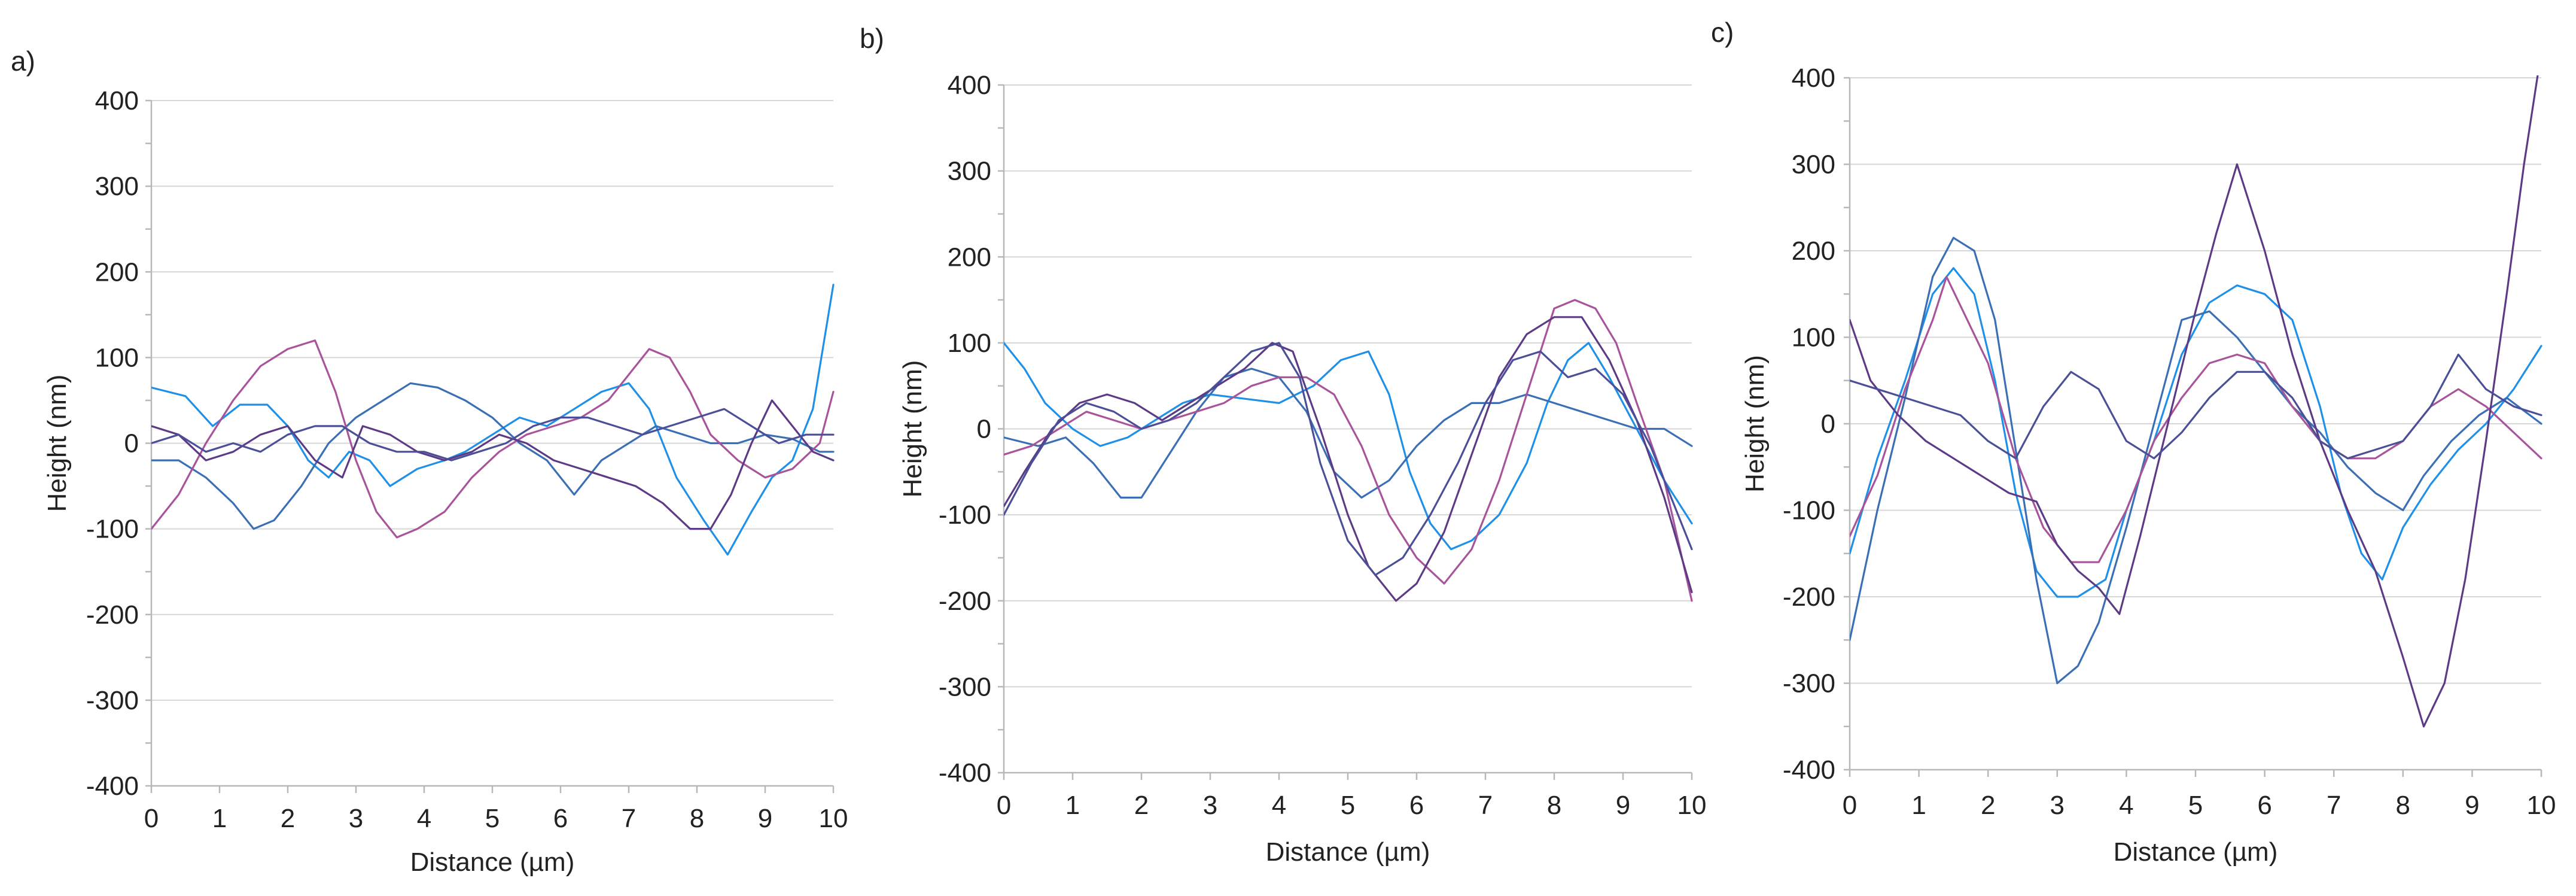  What do you see at coordinates (1722, 32) in the screenshot?
I see `panel-label: c)` at bounding box center [1722, 32].